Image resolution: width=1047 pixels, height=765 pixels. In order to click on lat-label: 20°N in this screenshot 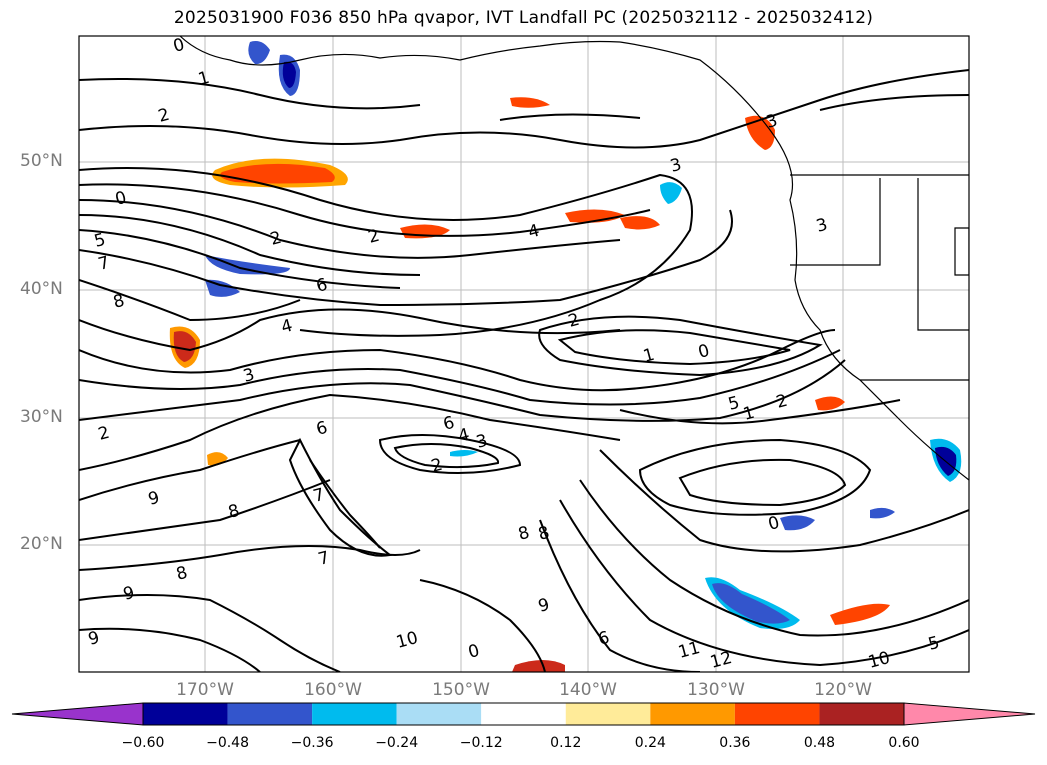, I will do `click(41, 544)`.